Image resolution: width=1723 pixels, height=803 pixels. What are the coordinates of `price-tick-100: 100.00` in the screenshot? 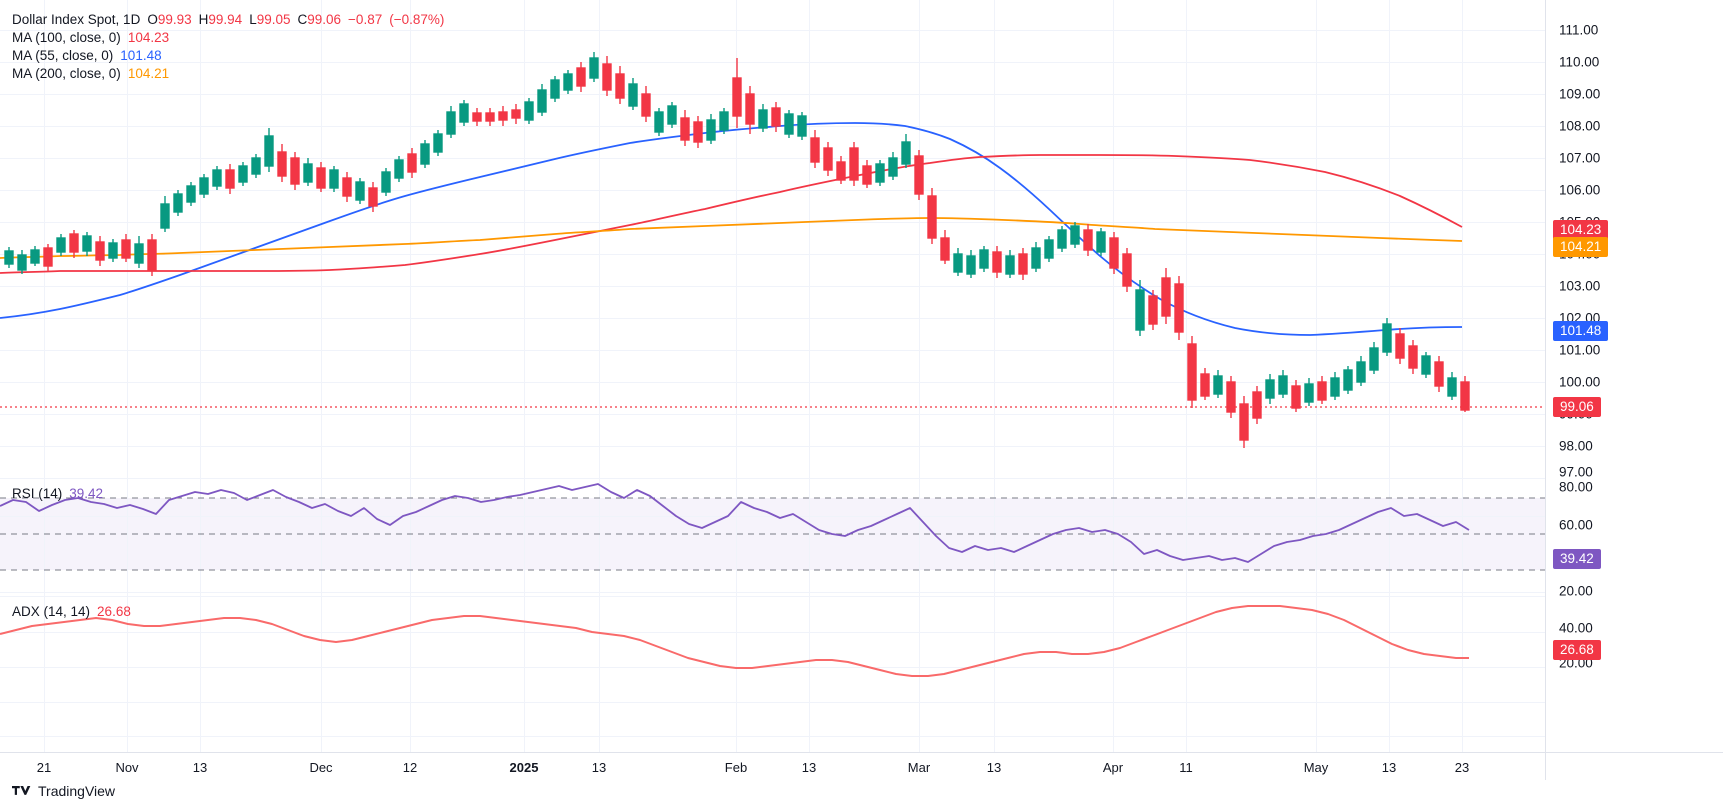 It's located at (1580, 382).